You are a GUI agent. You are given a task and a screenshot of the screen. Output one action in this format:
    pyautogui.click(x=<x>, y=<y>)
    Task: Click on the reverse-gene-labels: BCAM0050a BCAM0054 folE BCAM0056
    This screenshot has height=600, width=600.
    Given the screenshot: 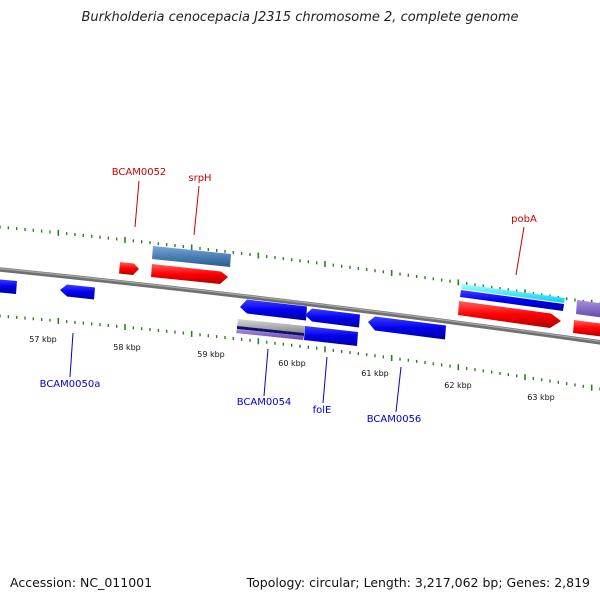 What is the action you would take?
    pyautogui.click(x=231, y=402)
    